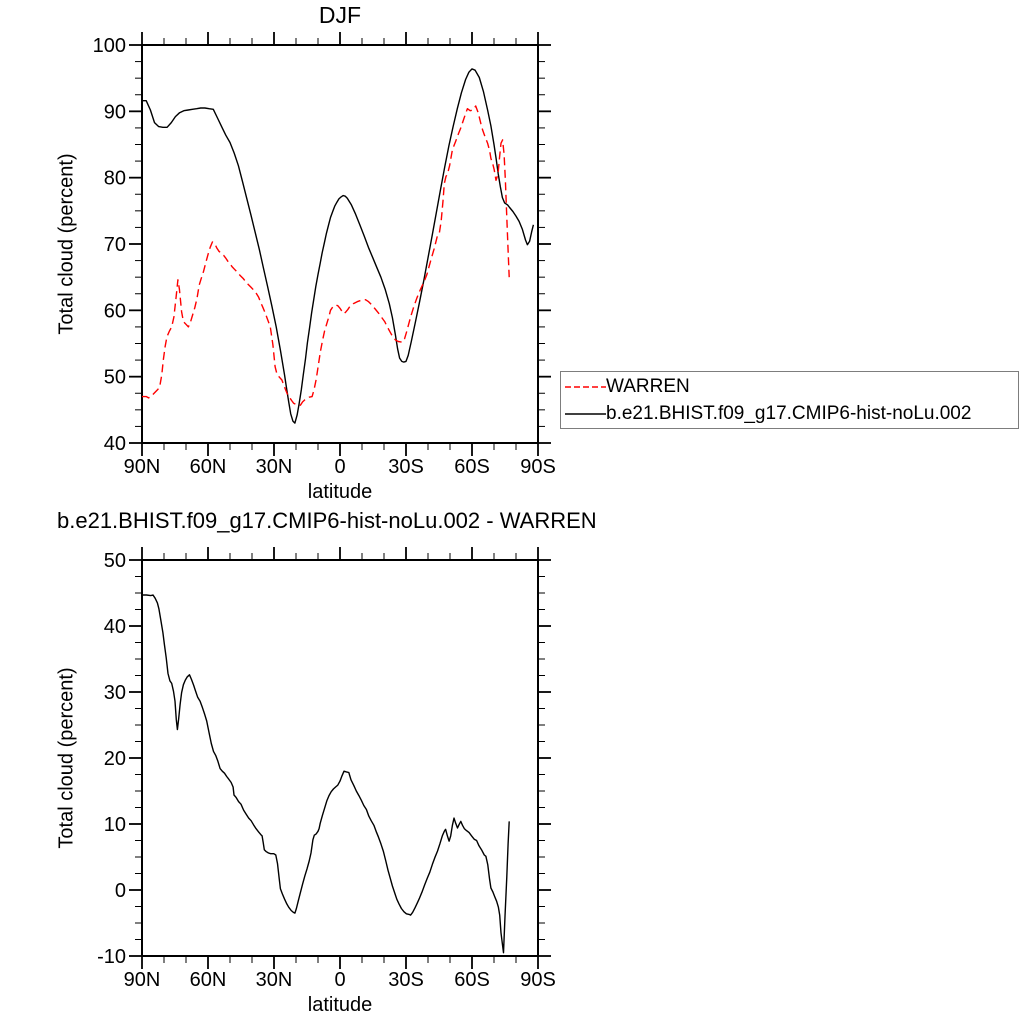 Image resolution: width=1024 pixels, height=1024 pixels. I want to click on warren-dashed-line-sample, so click(585, 386).